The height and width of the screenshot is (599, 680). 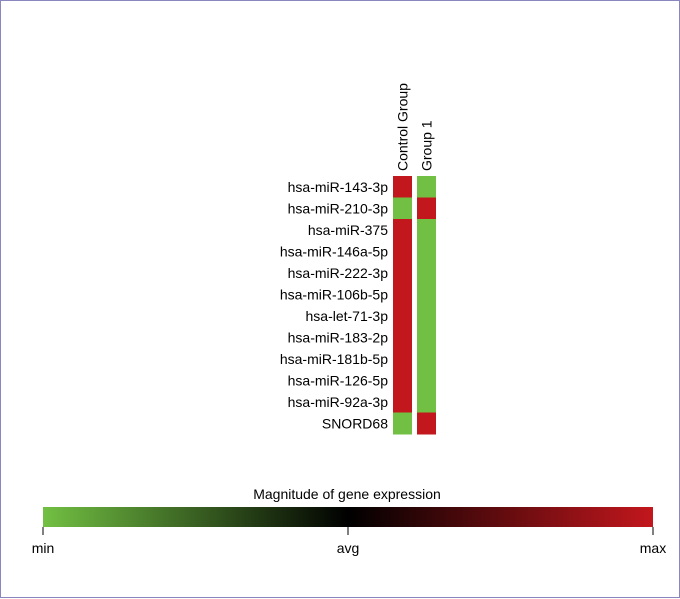 What do you see at coordinates (403, 127) in the screenshot?
I see `column-label: Control Group` at bounding box center [403, 127].